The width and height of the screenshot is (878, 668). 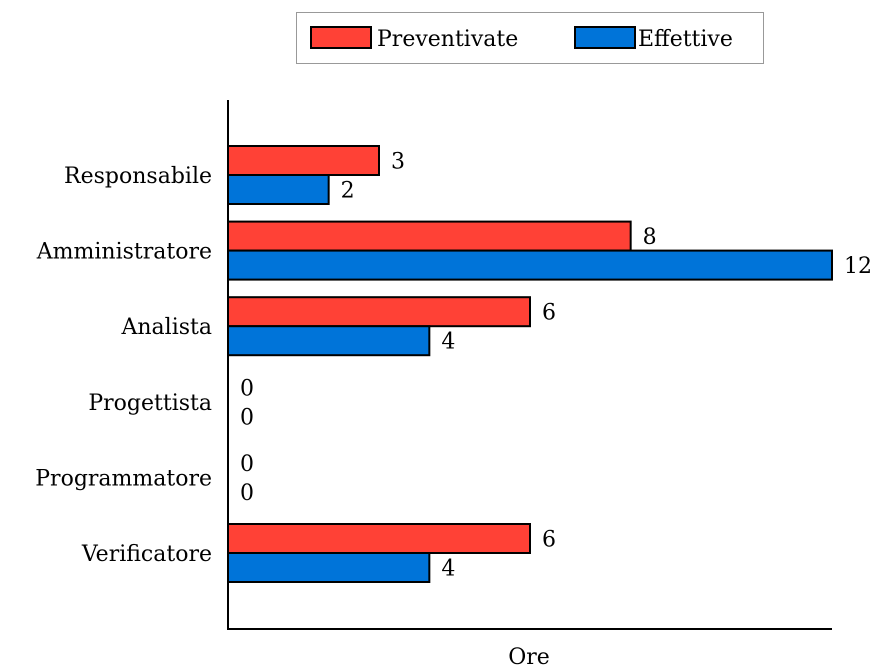 What do you see at coordinates (303, 160) in the screenshot?
I see `bar-responsabile-preventivate` at bounding box center [303, 160].